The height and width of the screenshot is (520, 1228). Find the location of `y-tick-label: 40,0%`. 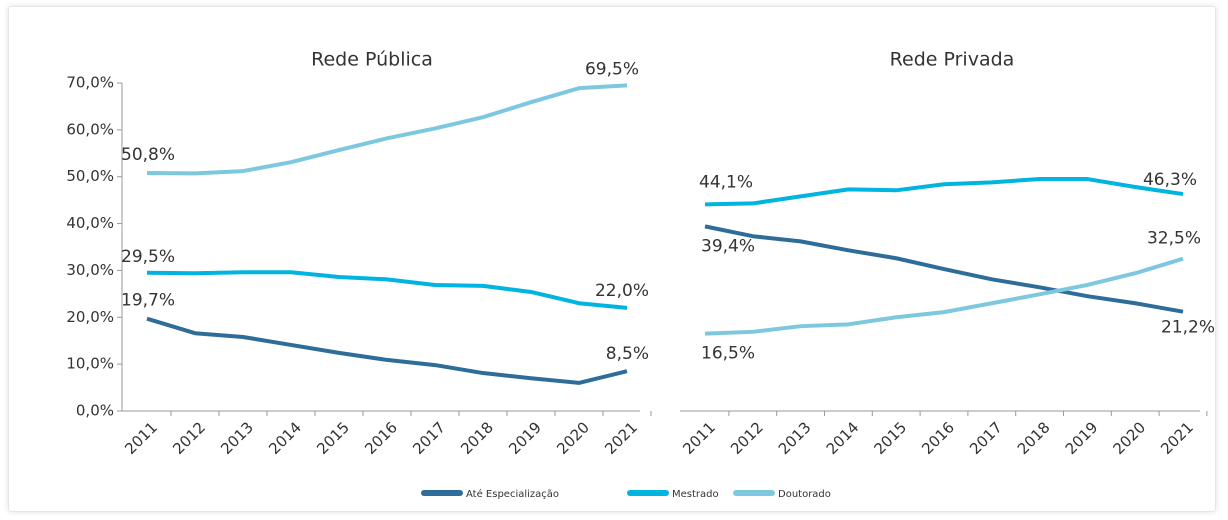

y-tick-label: 40,0% is located at coordinates (90, 223).